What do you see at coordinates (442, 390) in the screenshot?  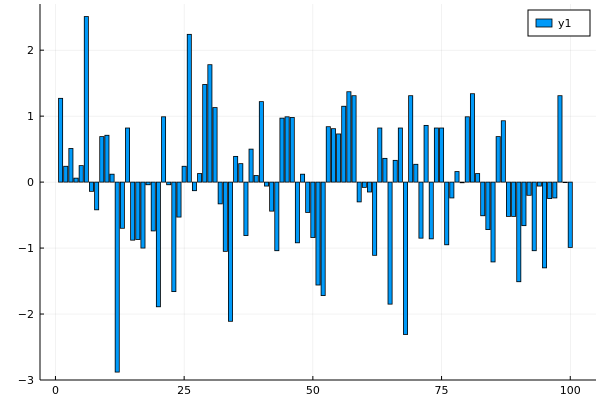 I see `x-tick-label: 75` at bounding box center [442, 390].